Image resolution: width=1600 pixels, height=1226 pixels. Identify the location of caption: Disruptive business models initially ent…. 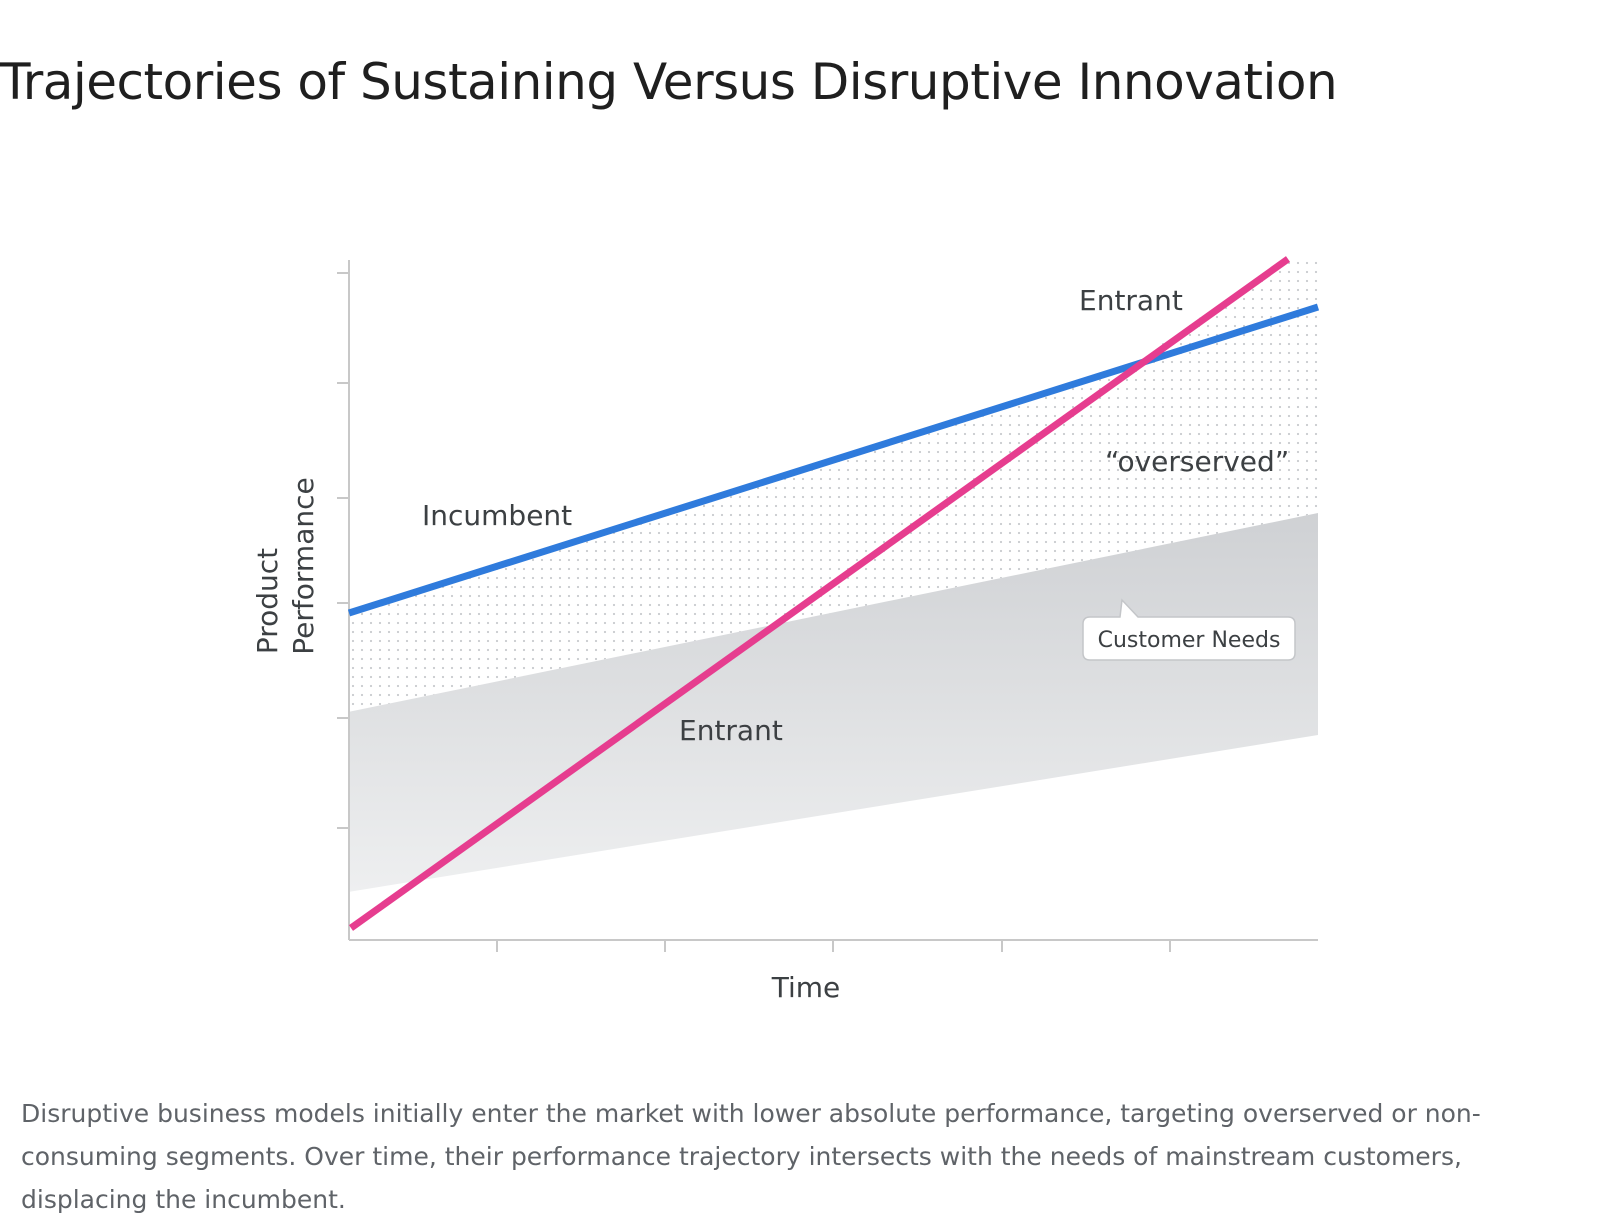
(751, 1156).